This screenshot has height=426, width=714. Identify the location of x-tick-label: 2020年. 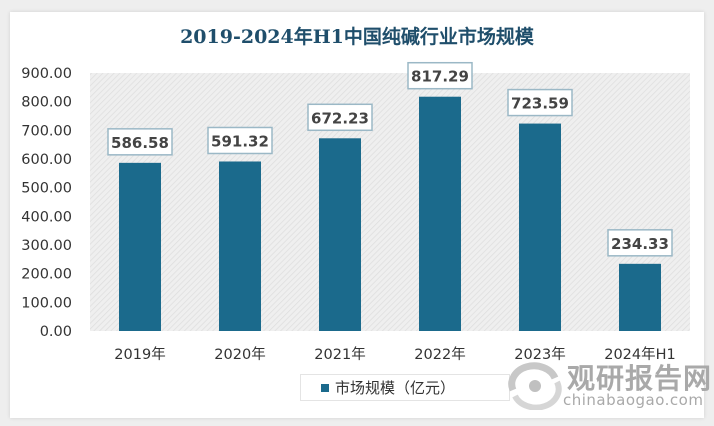
(239, 354).